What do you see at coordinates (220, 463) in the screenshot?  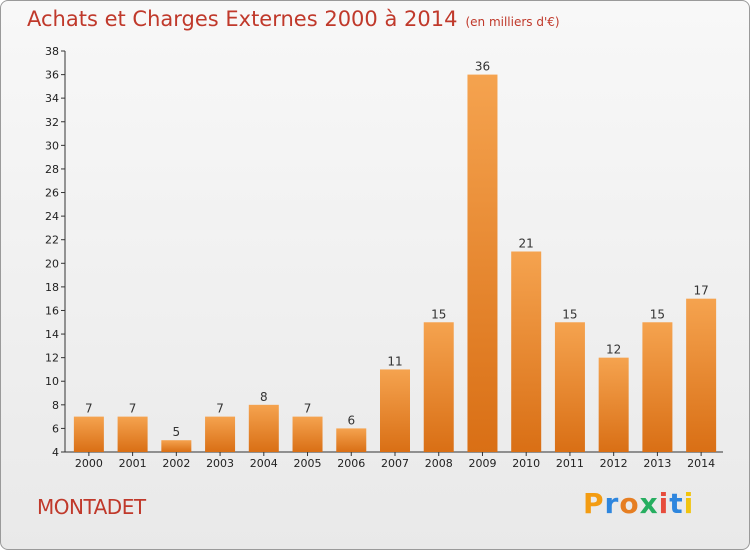 I see `x-tick-label: 2003` at bounding box center [220, 463].